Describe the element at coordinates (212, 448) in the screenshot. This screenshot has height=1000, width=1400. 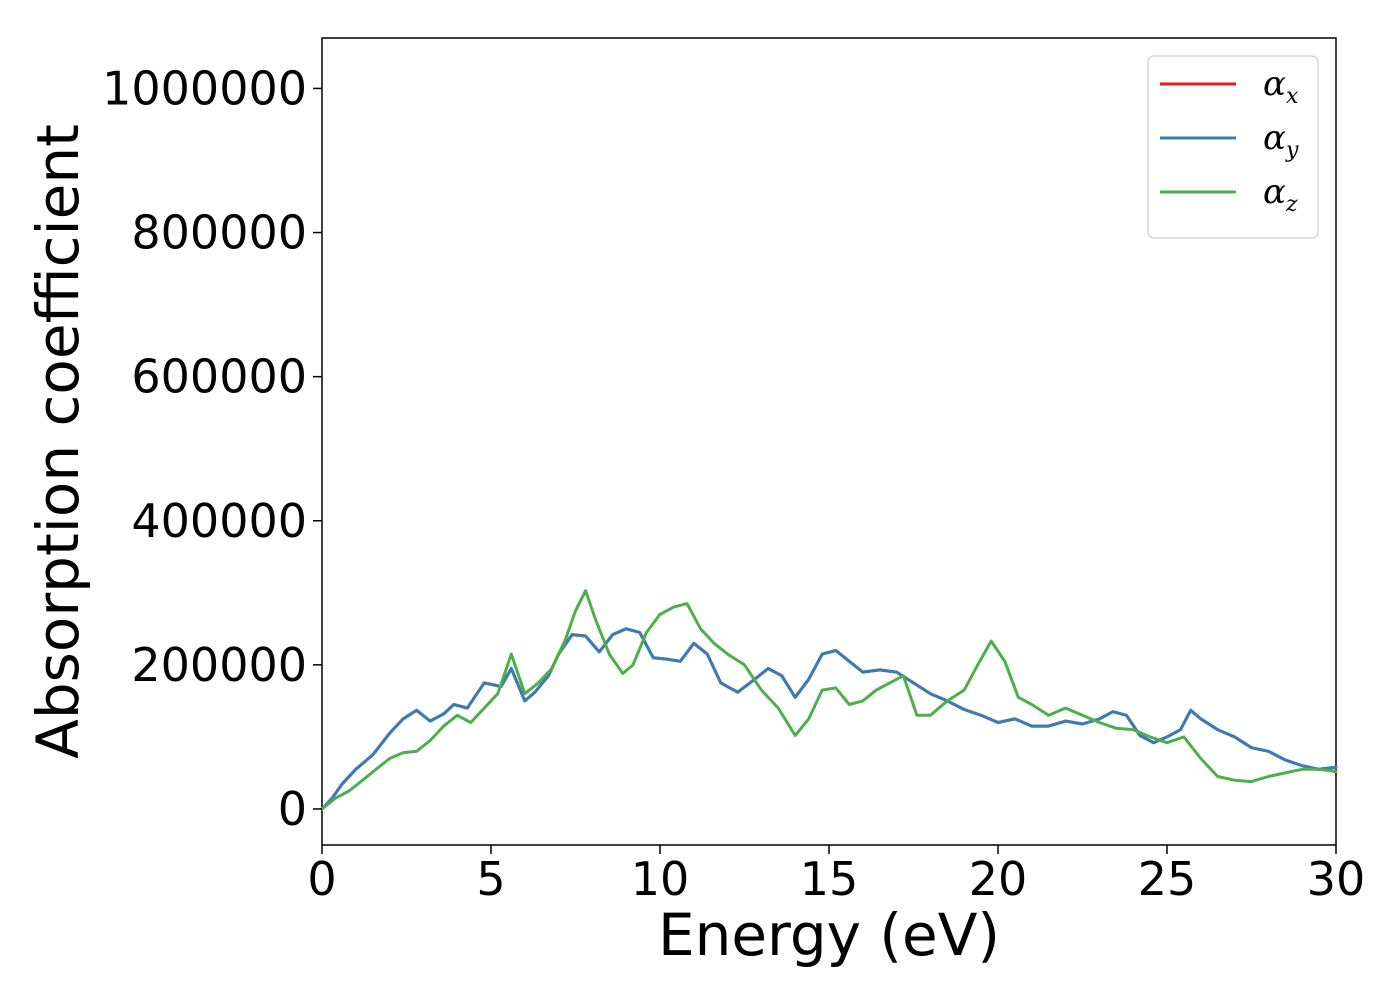
I see `y-axis-ticks: 0 200000 400000 600000 800000 1000000` at that location.